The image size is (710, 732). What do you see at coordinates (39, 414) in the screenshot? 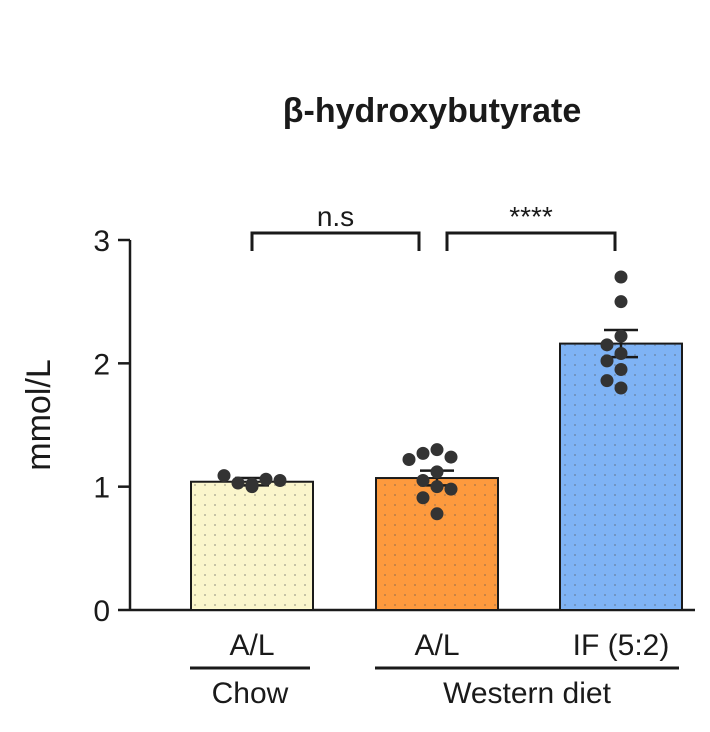
I see `y-axis-label: mmol/L` at bounding box center [39, 414].